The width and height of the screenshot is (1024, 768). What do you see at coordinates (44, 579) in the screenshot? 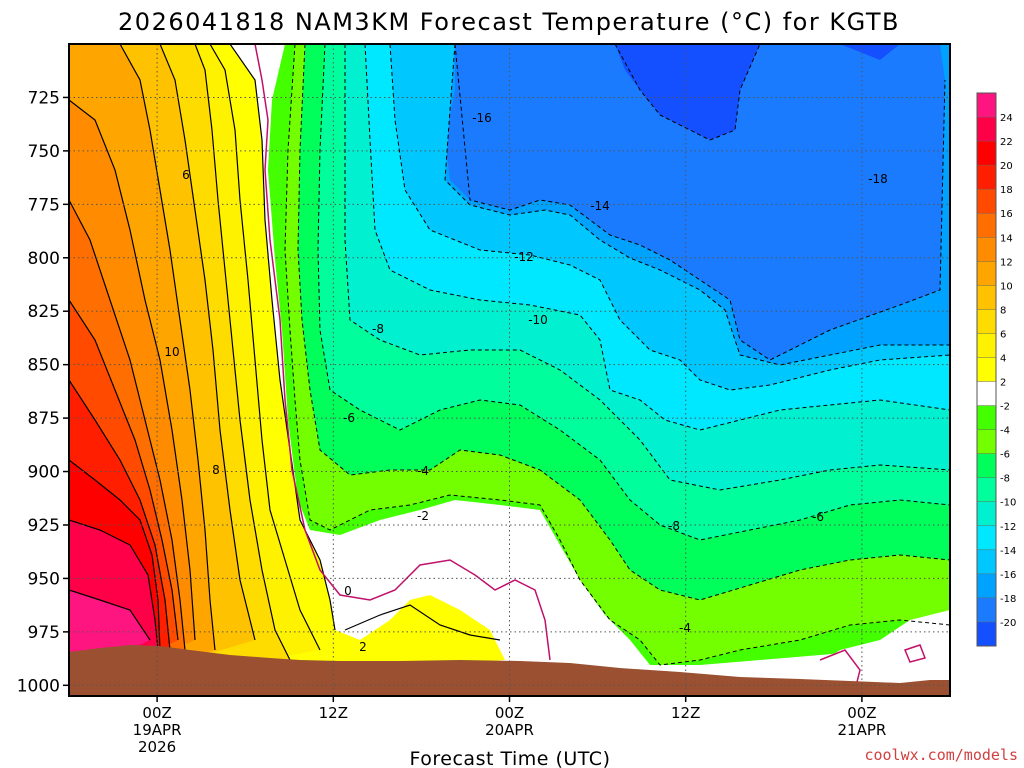
I see `y-tick-label: 950` at bounding box center [44, 579].